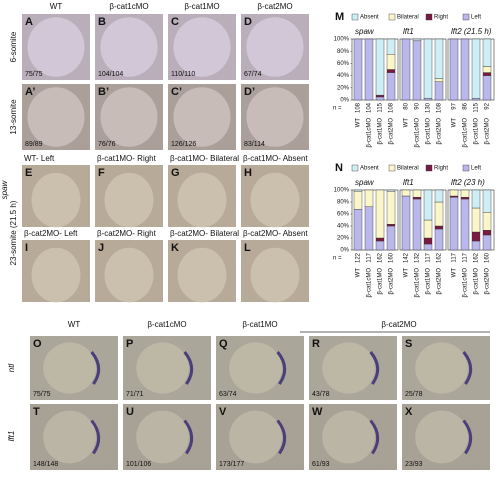 The width and height of the screenshot is (500, 481). I want to click on panel-count: 89/89, so click(34, 144).